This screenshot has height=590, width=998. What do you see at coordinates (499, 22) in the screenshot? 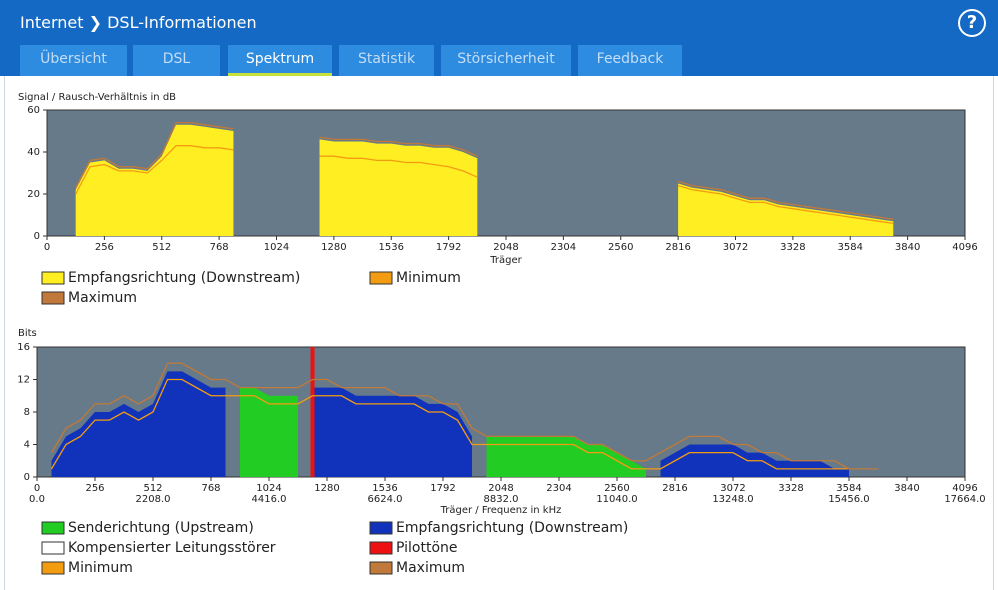
I see `header: Internet ❯ DSL-Informationen ?` at bounding box center [499, 22].